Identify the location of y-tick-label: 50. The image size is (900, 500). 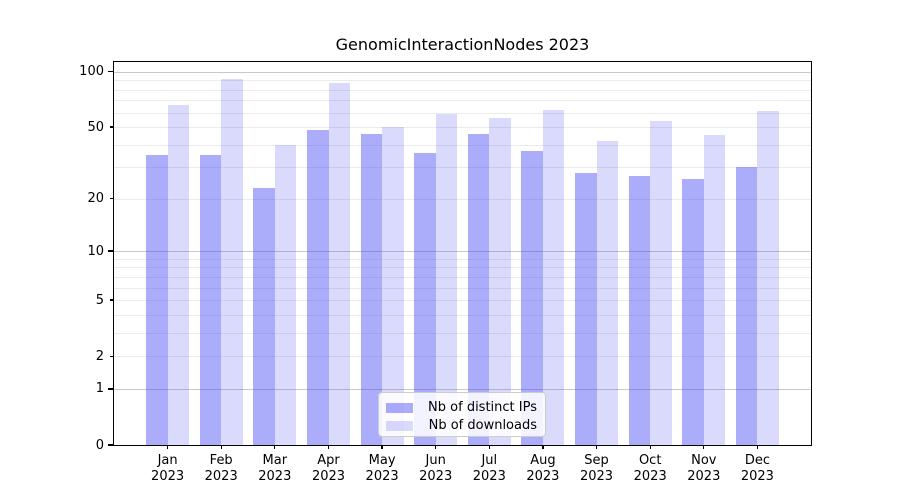
(95, 127).